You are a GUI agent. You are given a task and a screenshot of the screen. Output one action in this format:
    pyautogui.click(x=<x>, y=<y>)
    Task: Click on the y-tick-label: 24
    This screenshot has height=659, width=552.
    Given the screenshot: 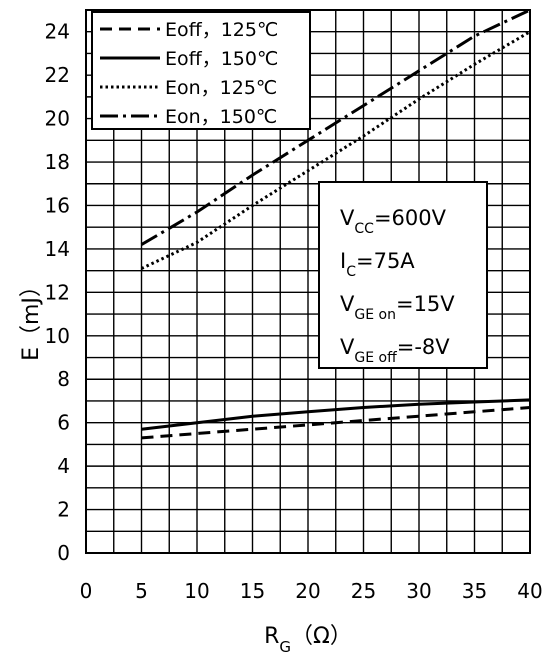 What is the action you would take?
    pyautogui.click(x=57, y=32)
    